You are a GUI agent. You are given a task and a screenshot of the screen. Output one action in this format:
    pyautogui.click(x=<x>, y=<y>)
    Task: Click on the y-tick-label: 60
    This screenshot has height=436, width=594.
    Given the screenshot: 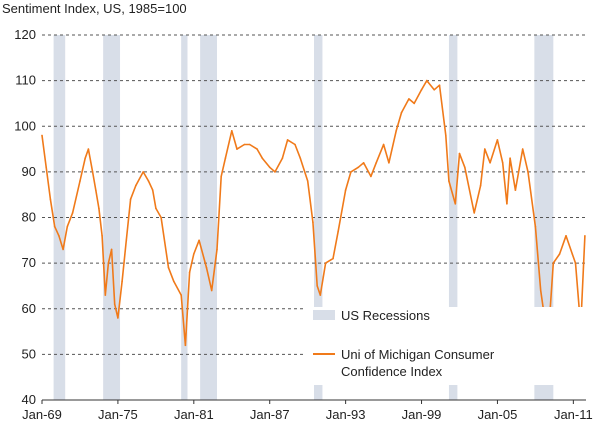 What is the action you would take?
    pyautogui.click(x=29, y=308)
    